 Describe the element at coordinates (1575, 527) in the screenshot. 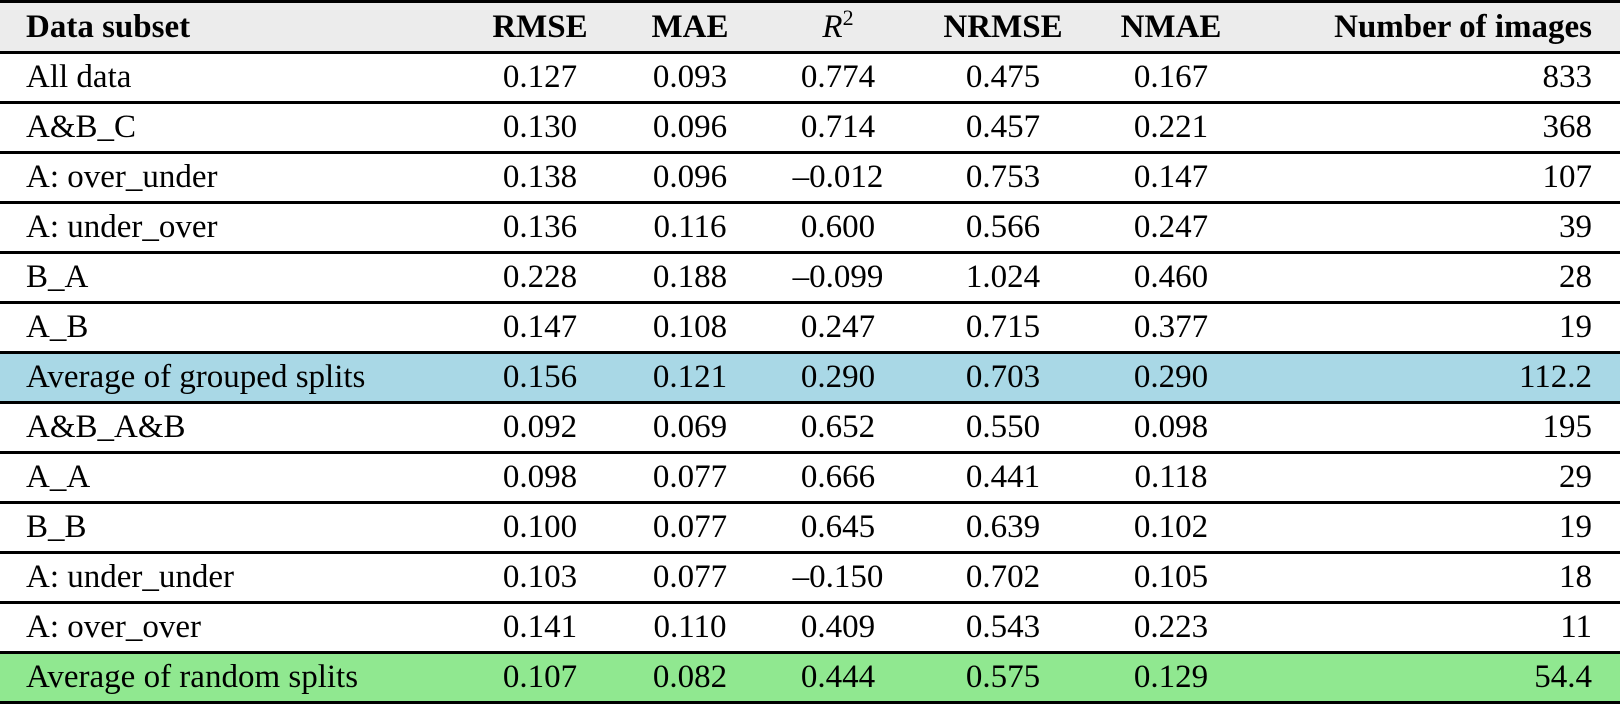

I see `table-cell: 19` at that location.